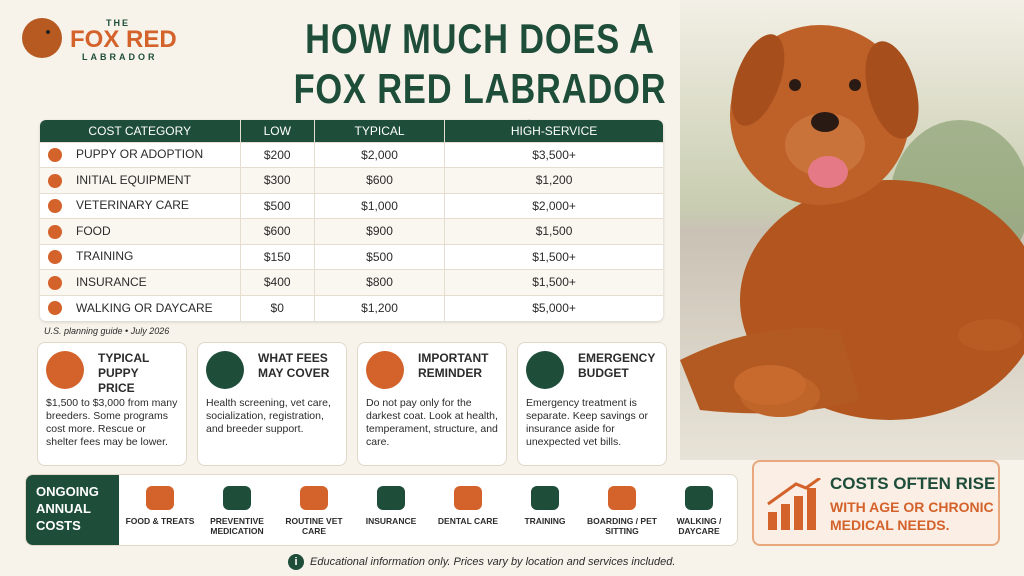  I want to click on table-row: FOOD $600 $900 $1,500, so click(351, 231).